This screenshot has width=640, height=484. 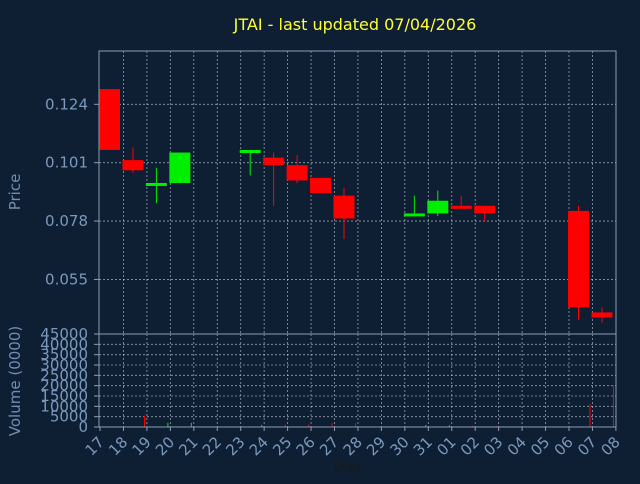 I want to click on price-tick-label: 0.078, so click(x=66, y=221).